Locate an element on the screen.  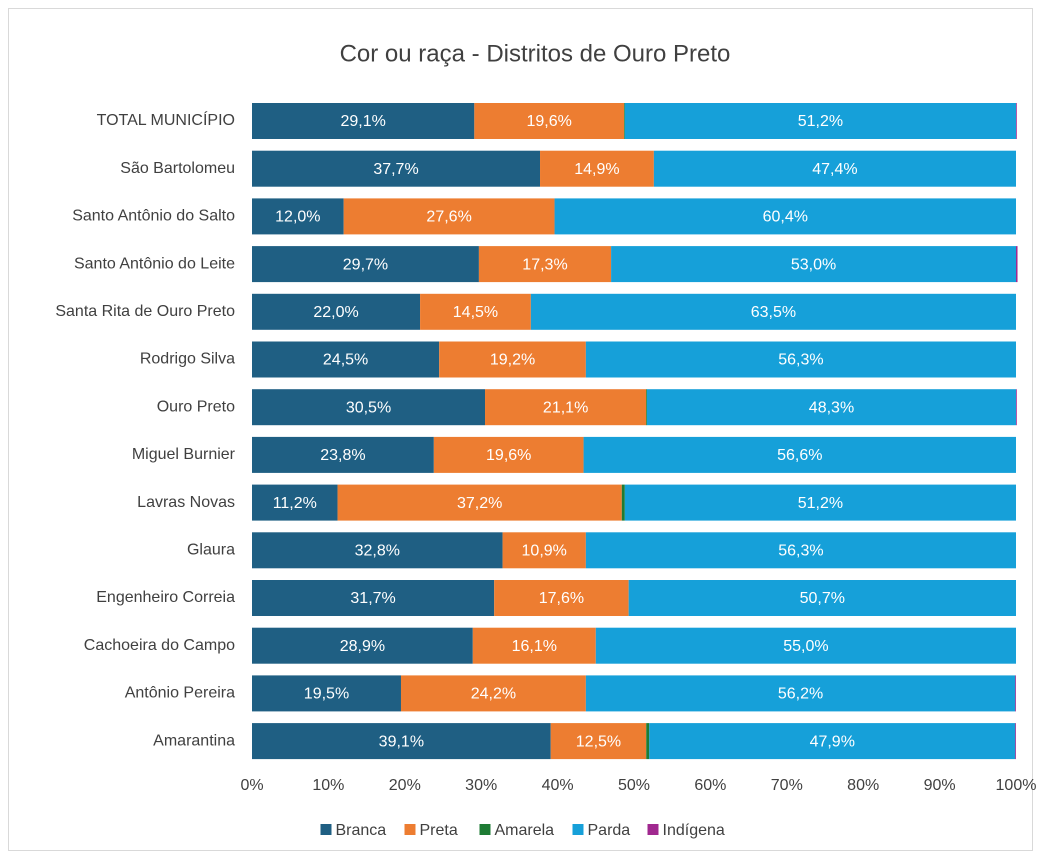
value-label: 12,0% is located at coordinates (297, 217).